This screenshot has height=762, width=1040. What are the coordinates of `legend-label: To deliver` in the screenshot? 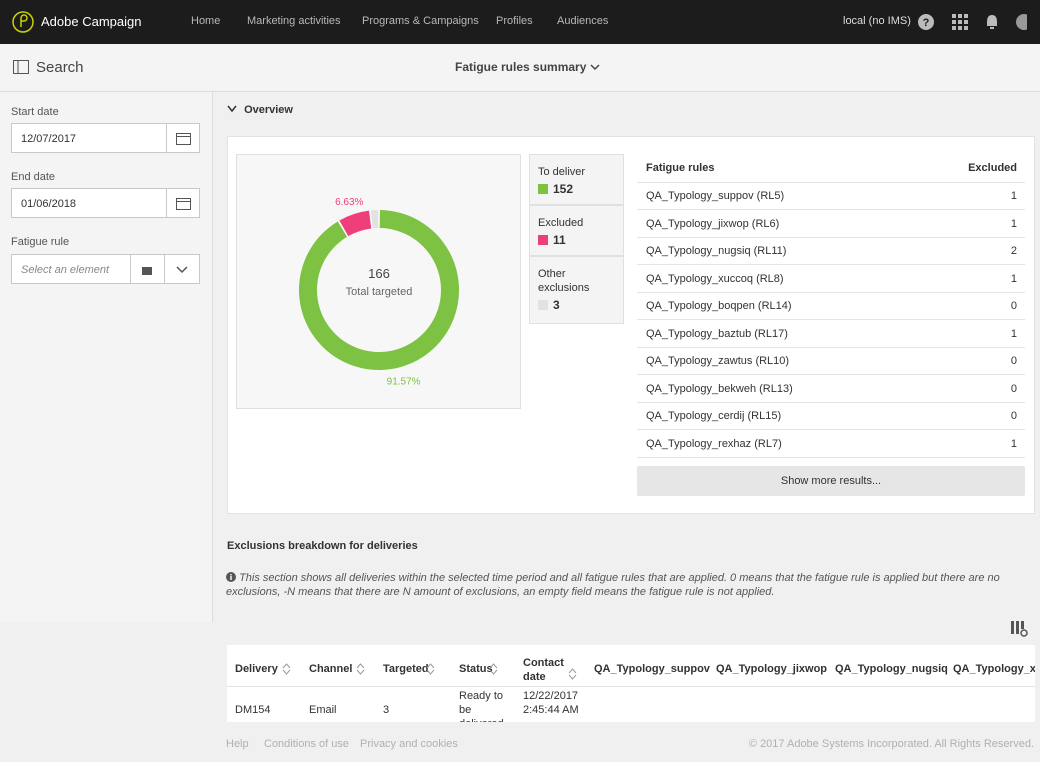 It's located at (562, 172).